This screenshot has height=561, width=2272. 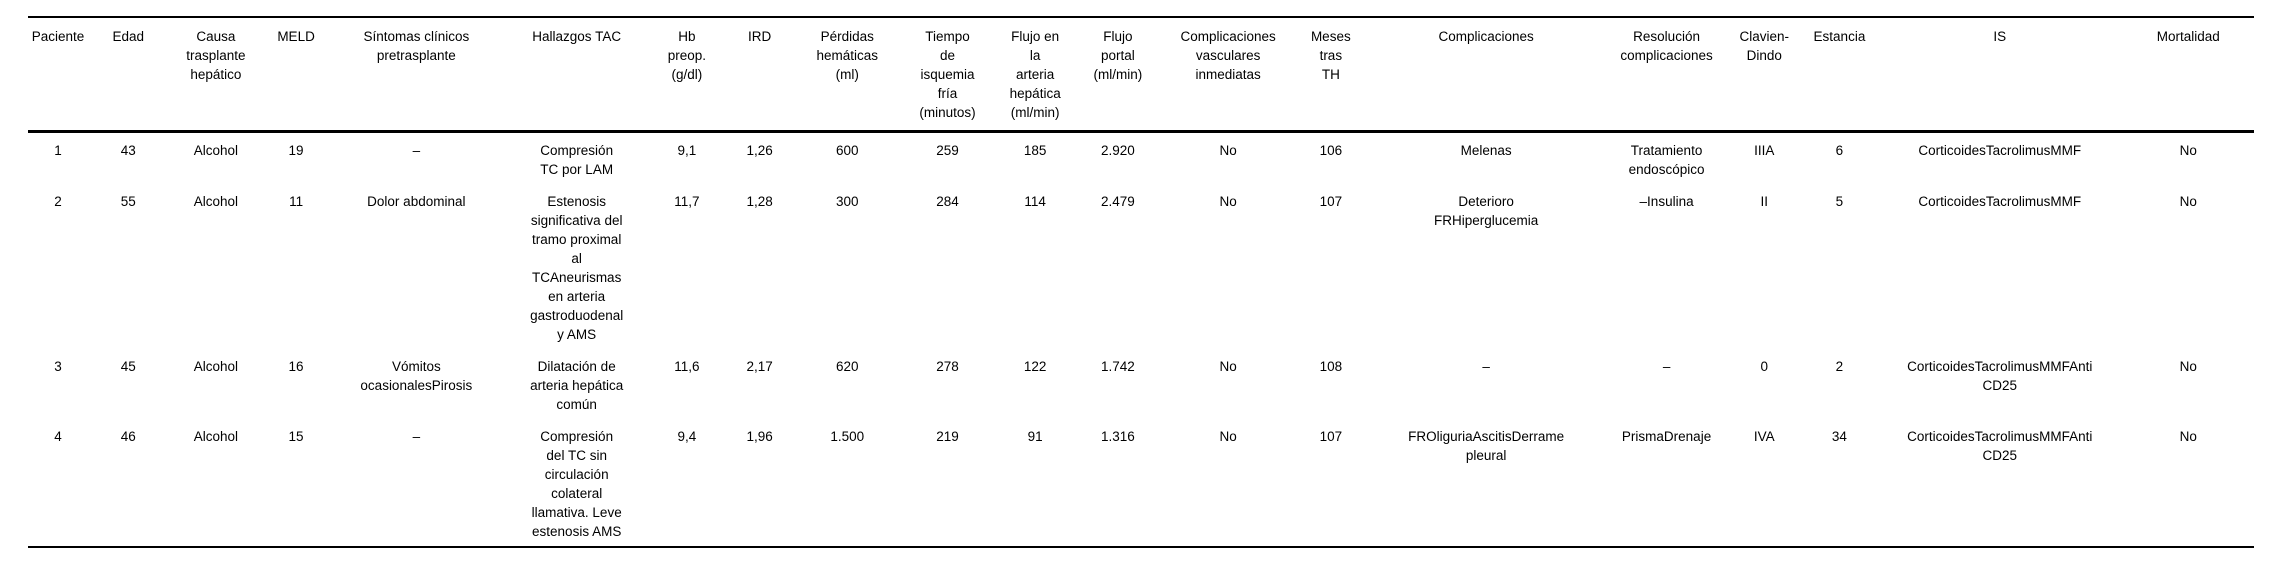 I want to click on cell-r2-complicaciones: Deterioro FRHiperglucemia, so click(x=1486, y=211).